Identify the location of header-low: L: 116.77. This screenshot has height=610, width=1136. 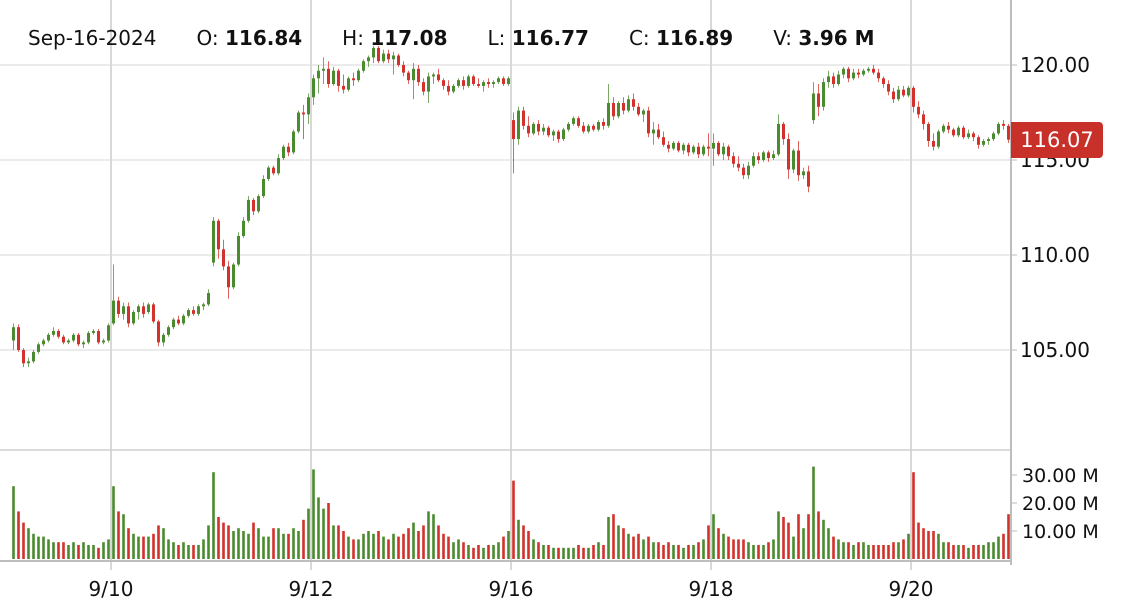
(538, 38).